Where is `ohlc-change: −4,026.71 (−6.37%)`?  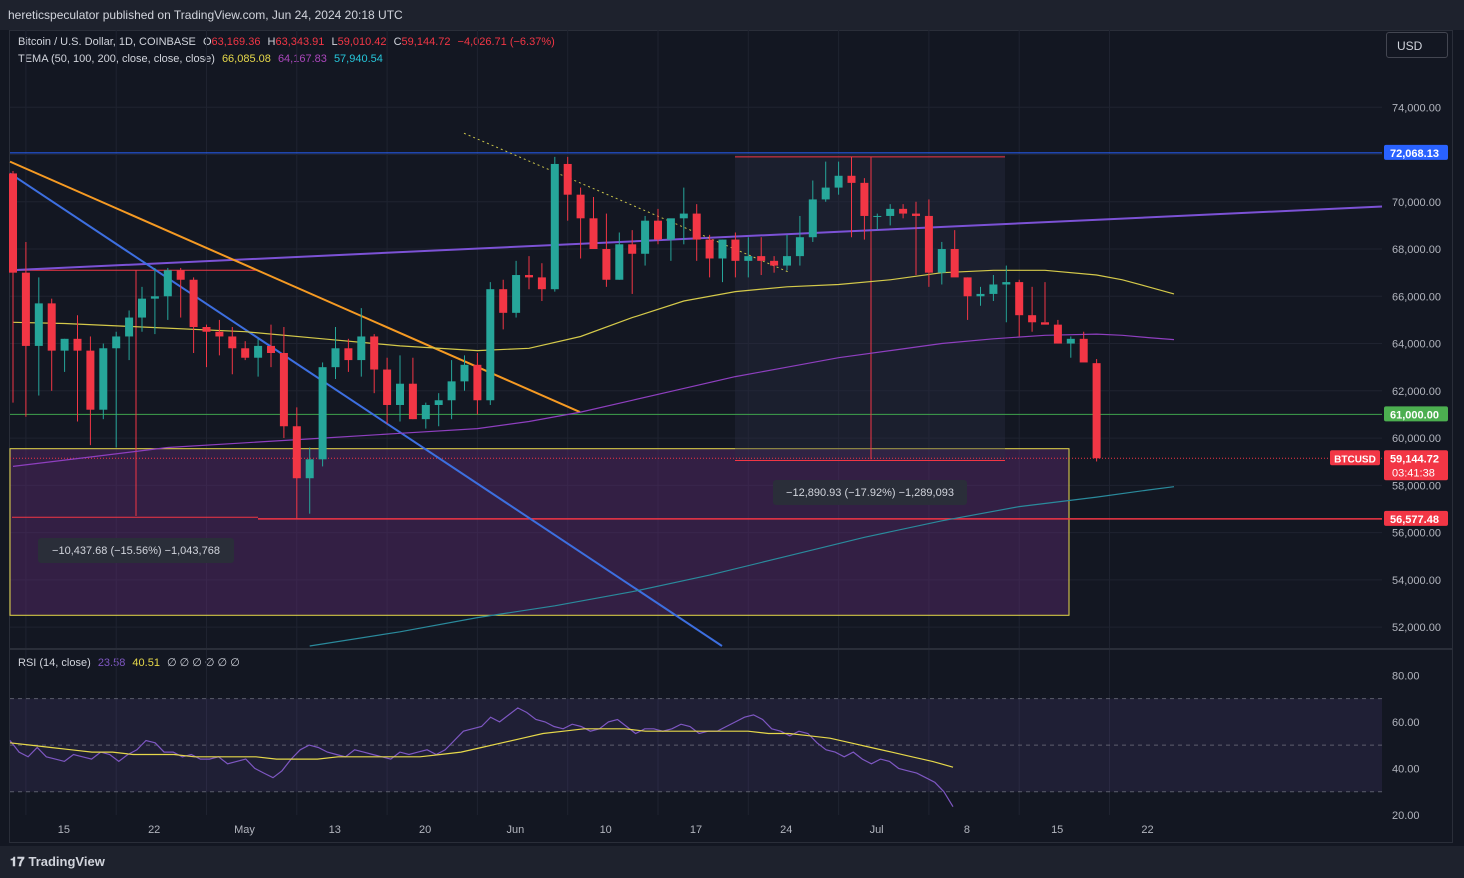 ohlc-change: −4,026.71 (−6.37%) is located at coordinates (506, 42).